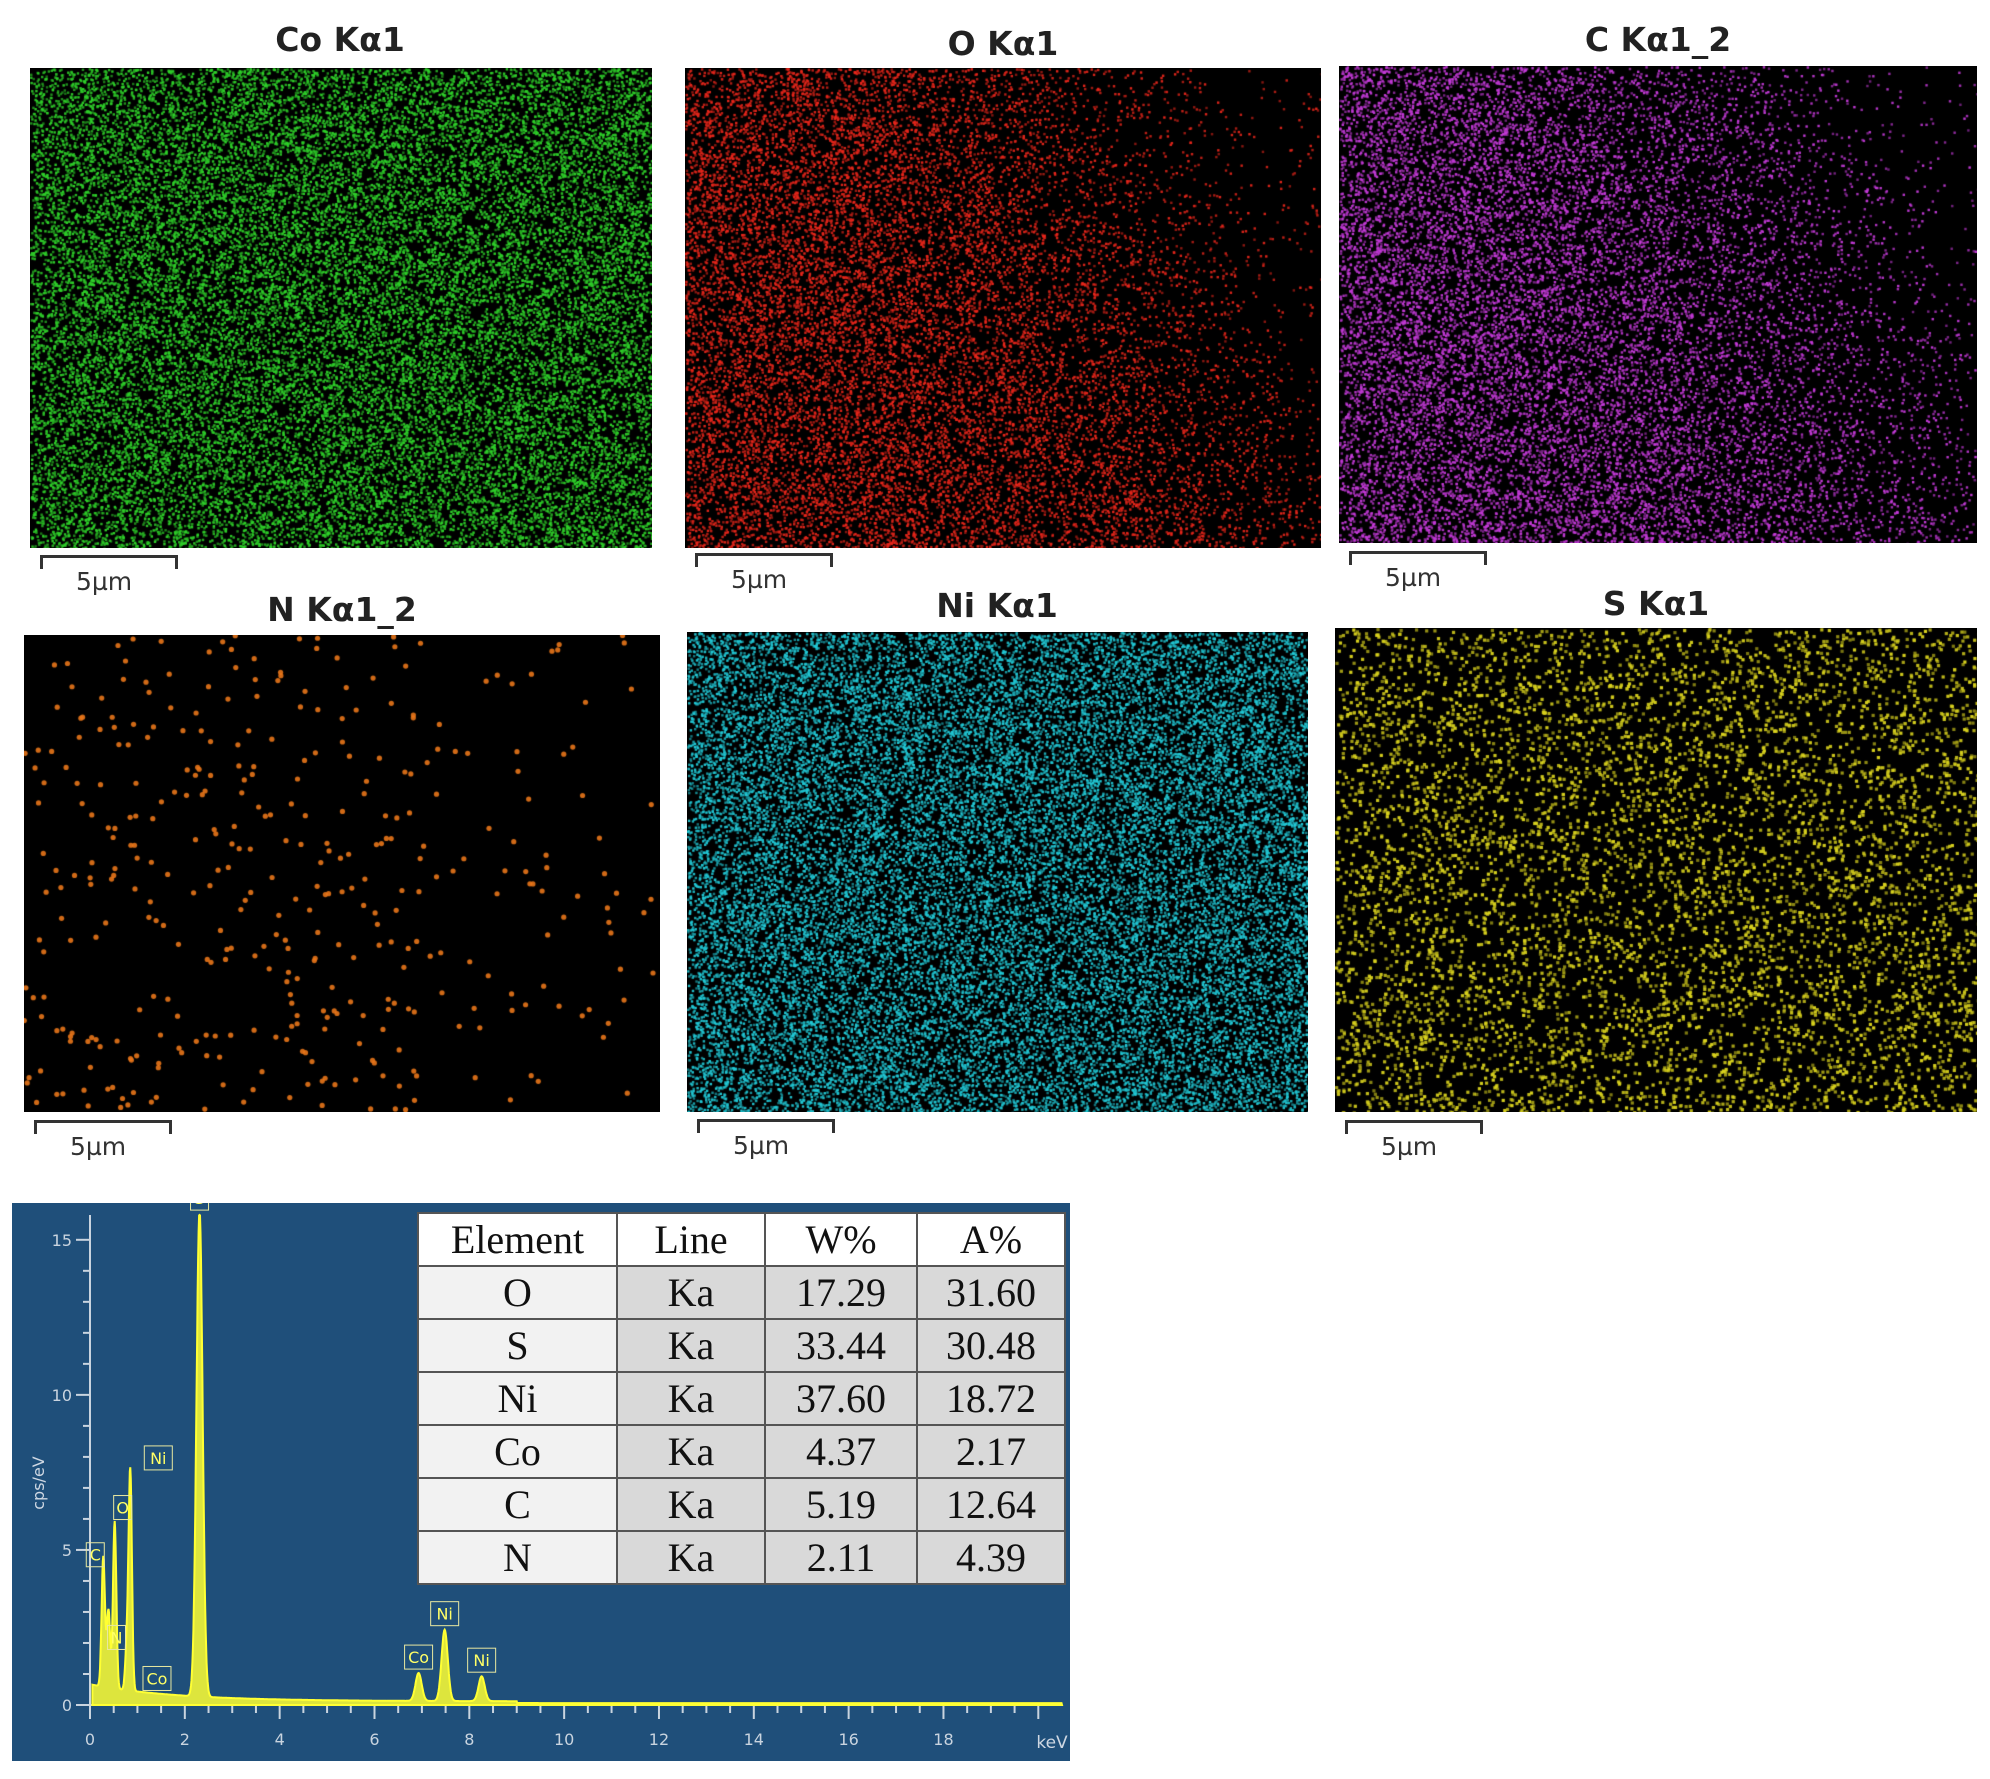  What do you see at coordinates (90, 1739) in the screenshot?
I see `x-tick-label: 0` at bounding box center [90, 1739].